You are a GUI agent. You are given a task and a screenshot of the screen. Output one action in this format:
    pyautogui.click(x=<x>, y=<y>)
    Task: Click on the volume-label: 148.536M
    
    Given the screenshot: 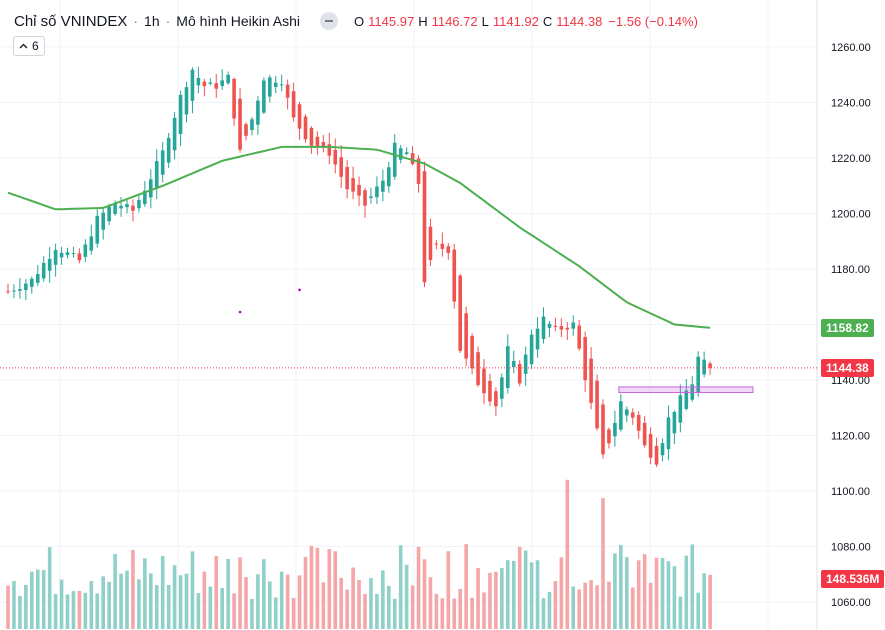 What is the action you would take?
    pyautogui.click(x=853, y=579)
    